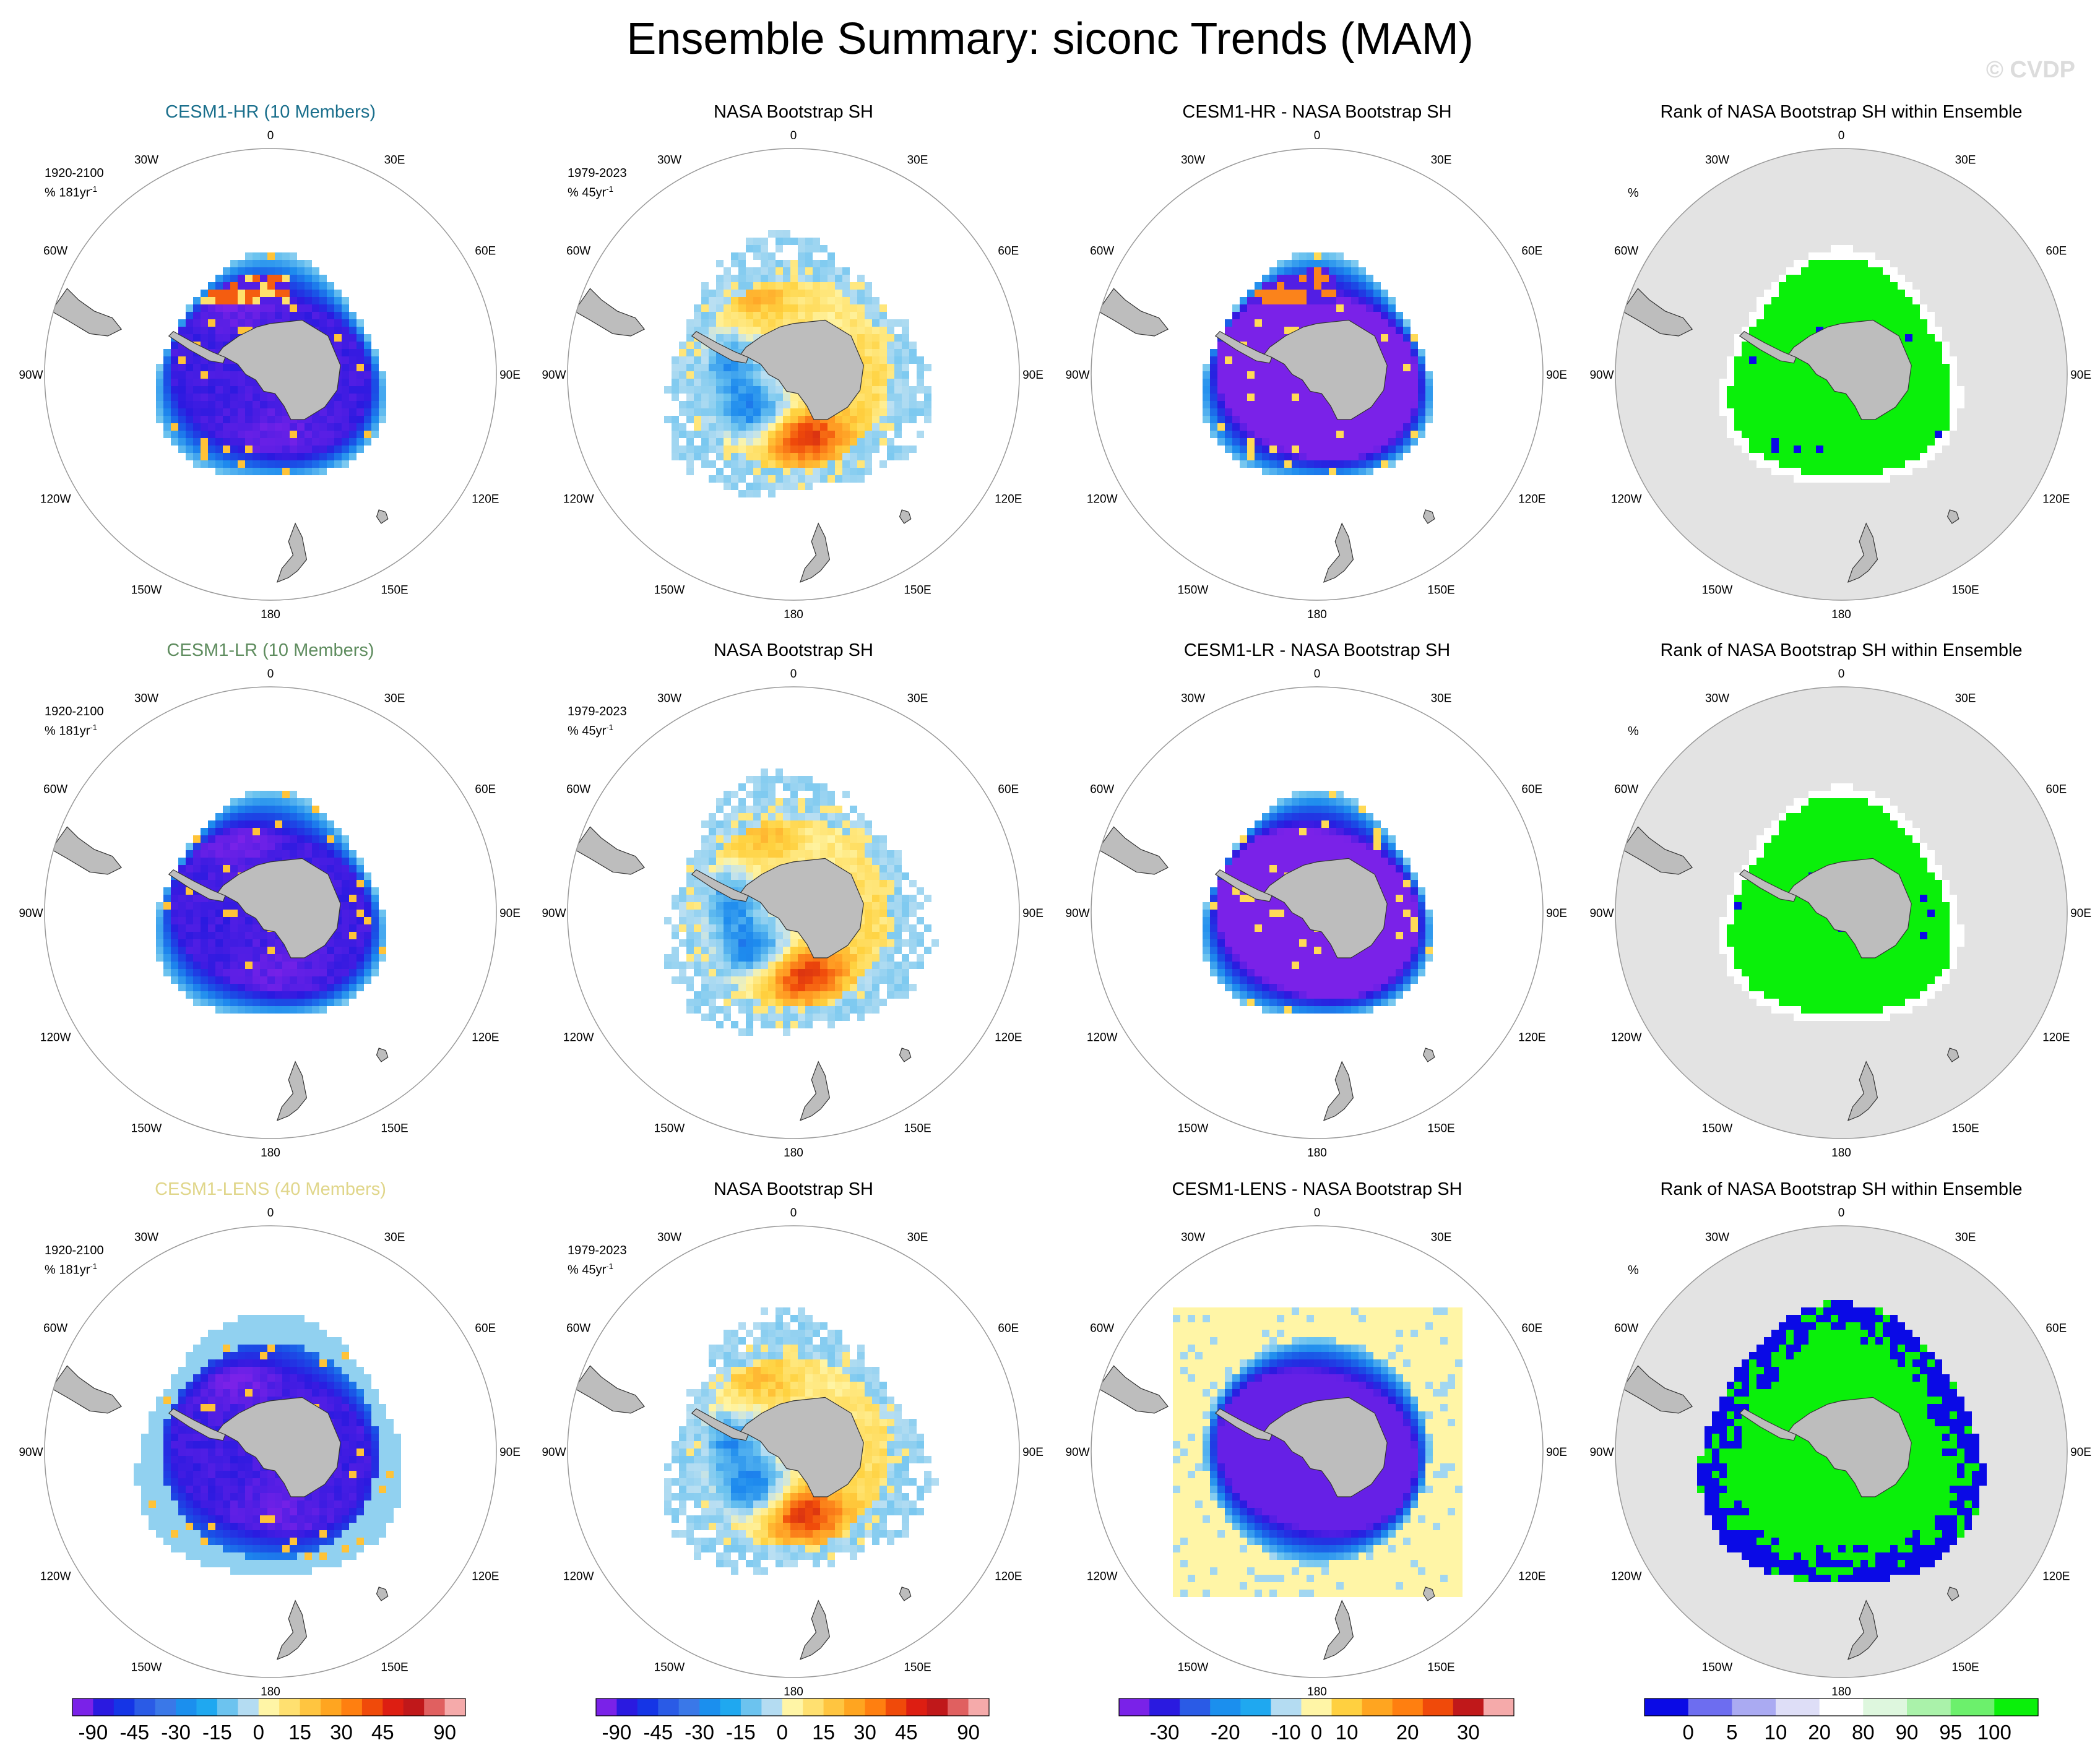 This screenshot has height=1748, width=2100. Describe the element at coordinates (74, 1268) in the screenshot. I see `panel-units: % 181yr-1` at that location.